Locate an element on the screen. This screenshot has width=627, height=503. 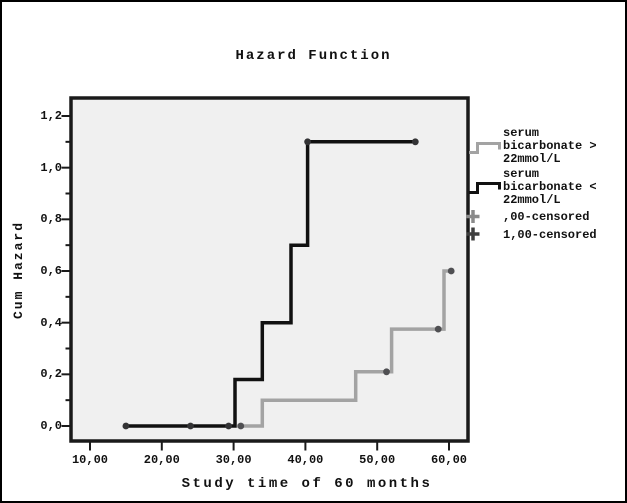
y-tick-label: 0,2 is located at coordinates (51, 374).